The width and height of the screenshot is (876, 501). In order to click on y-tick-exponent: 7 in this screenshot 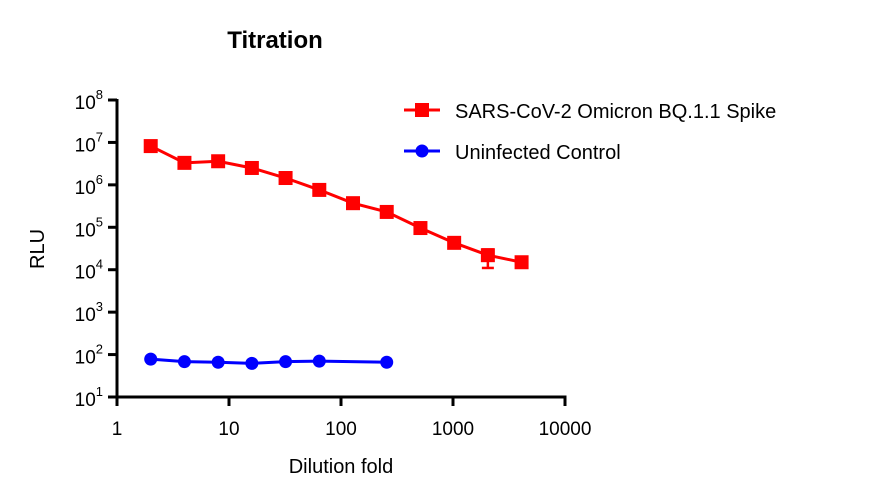, I will do `click(99, 136)`.